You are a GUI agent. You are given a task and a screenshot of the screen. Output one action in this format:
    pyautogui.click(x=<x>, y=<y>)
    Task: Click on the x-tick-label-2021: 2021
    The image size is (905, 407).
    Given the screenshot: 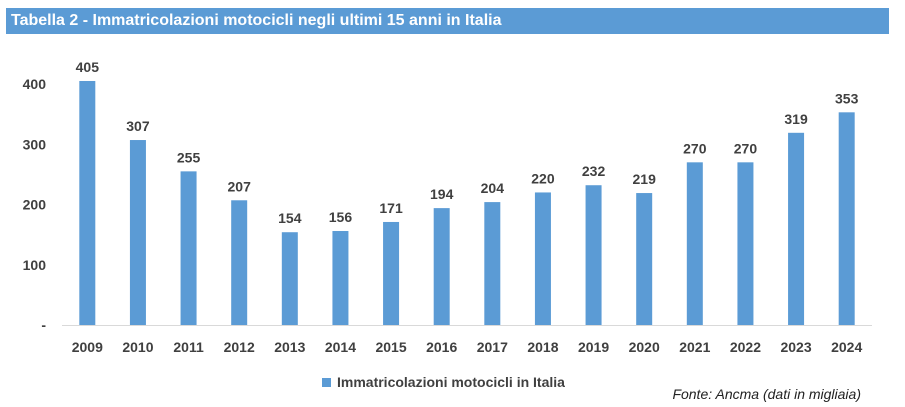 What is the action you would take?
    pyautogui.click(x=694, y=347)
    